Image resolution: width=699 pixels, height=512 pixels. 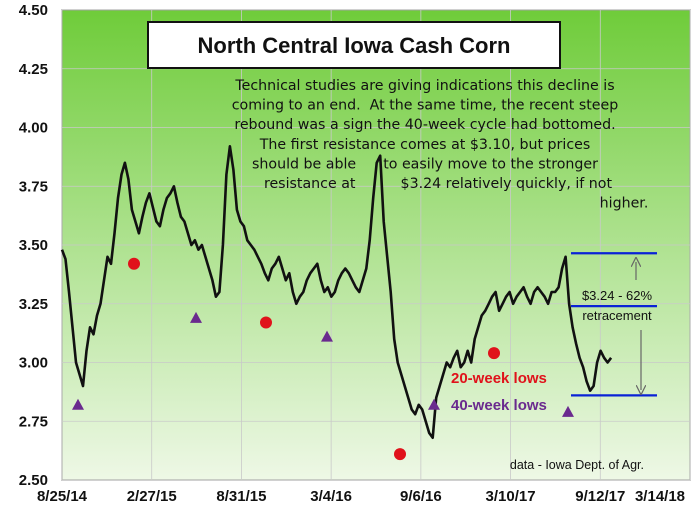 What do you see at coordinates (660, 496) in the screenshot?
I see `x-tick-label: 3/14/18` at bounding box center [660, 496].